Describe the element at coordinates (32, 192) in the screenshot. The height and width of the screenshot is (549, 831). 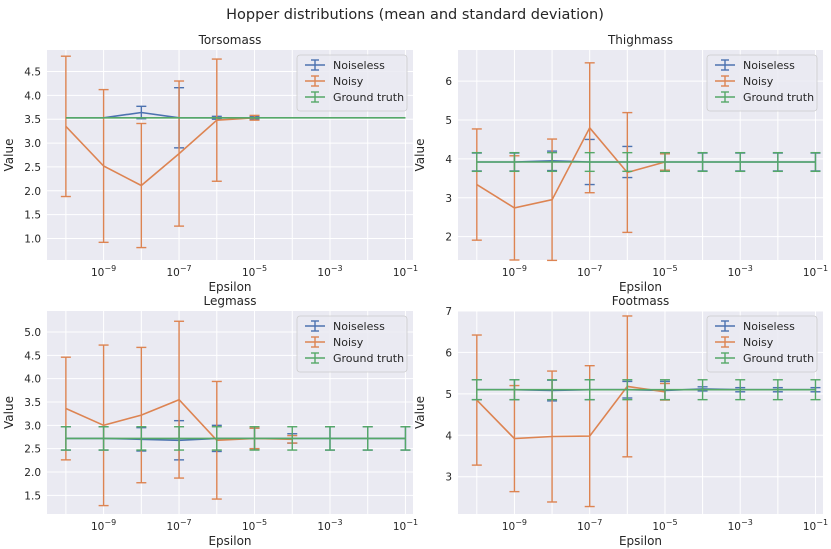
I see `torsomass-ytick-label: 2.0` at that location.